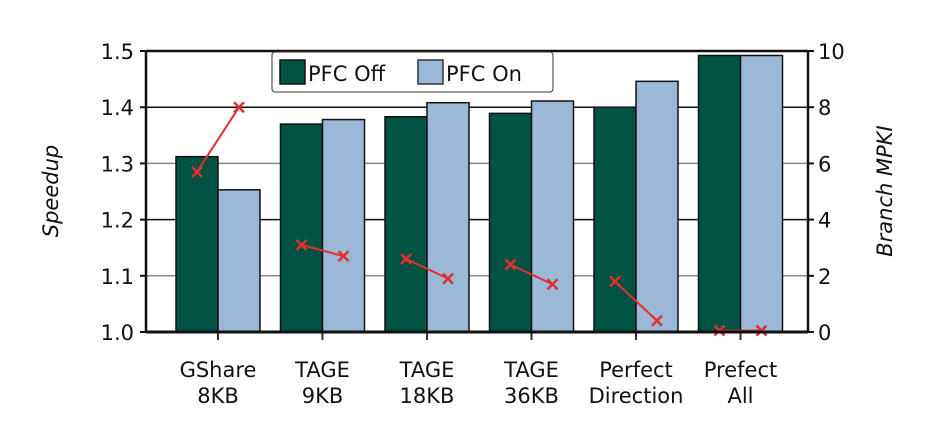  Describe the element at coordinates (117, 164) in the screenshot. I see `y-tick-label: 1.3` at that location.